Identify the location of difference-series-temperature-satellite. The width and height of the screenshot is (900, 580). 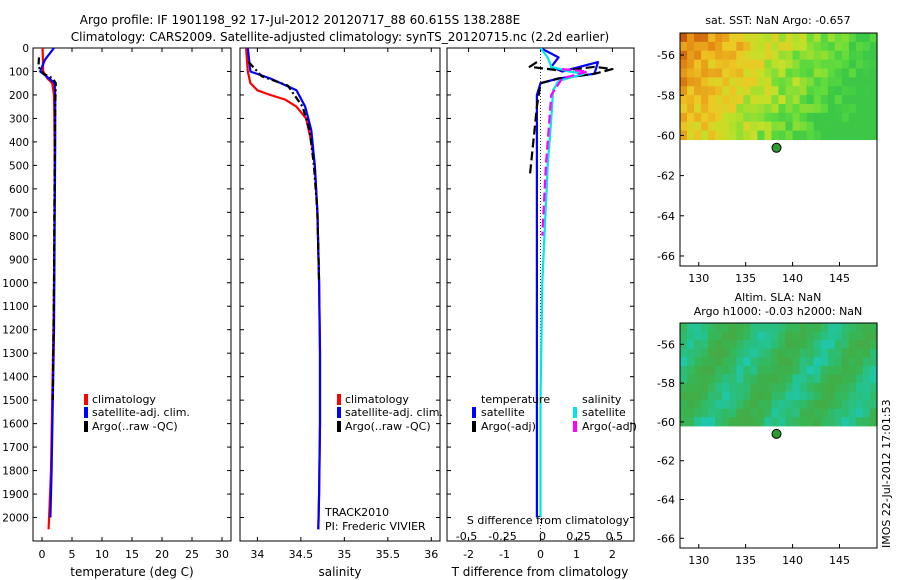
(567, 283).